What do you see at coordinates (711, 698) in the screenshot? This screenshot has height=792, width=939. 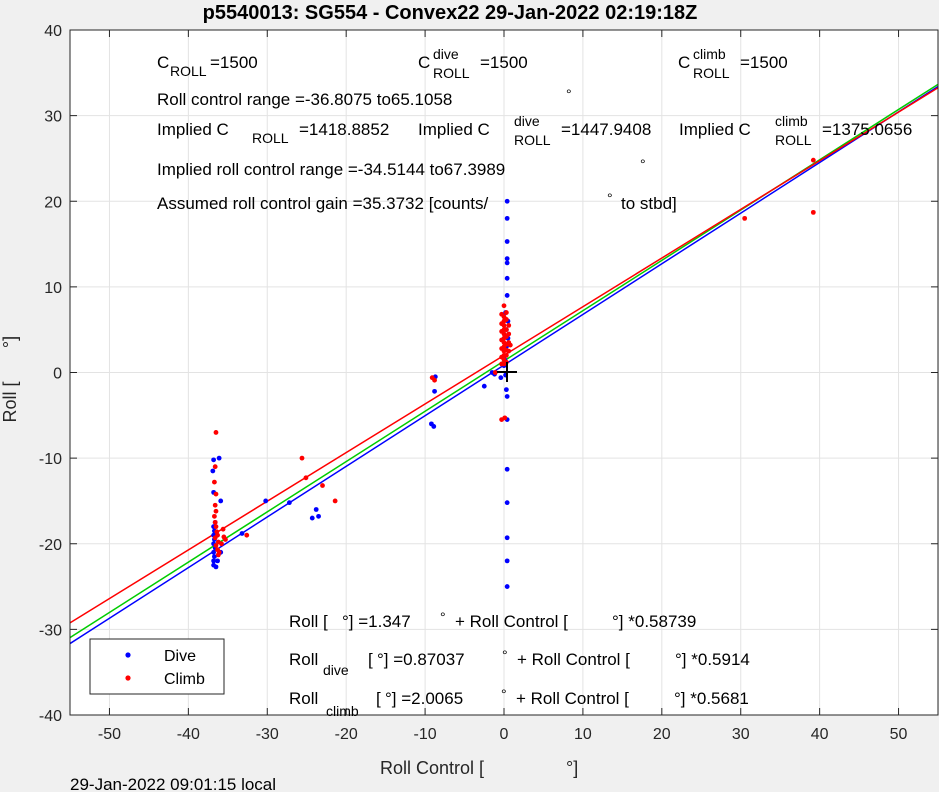 I see `svg-text: °] *0.5681` at bounding box center [711, 698].